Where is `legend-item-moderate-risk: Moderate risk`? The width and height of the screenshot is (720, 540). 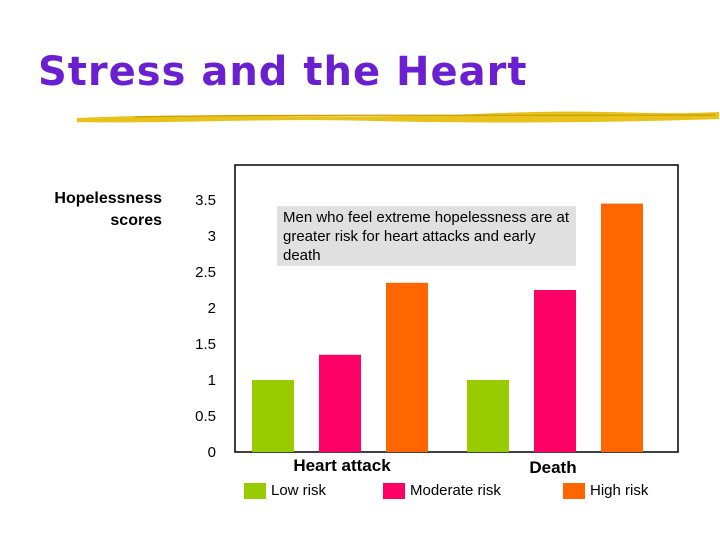
legend-item-moderate-risk: Moderate risk is located at coordinates (442, 490).